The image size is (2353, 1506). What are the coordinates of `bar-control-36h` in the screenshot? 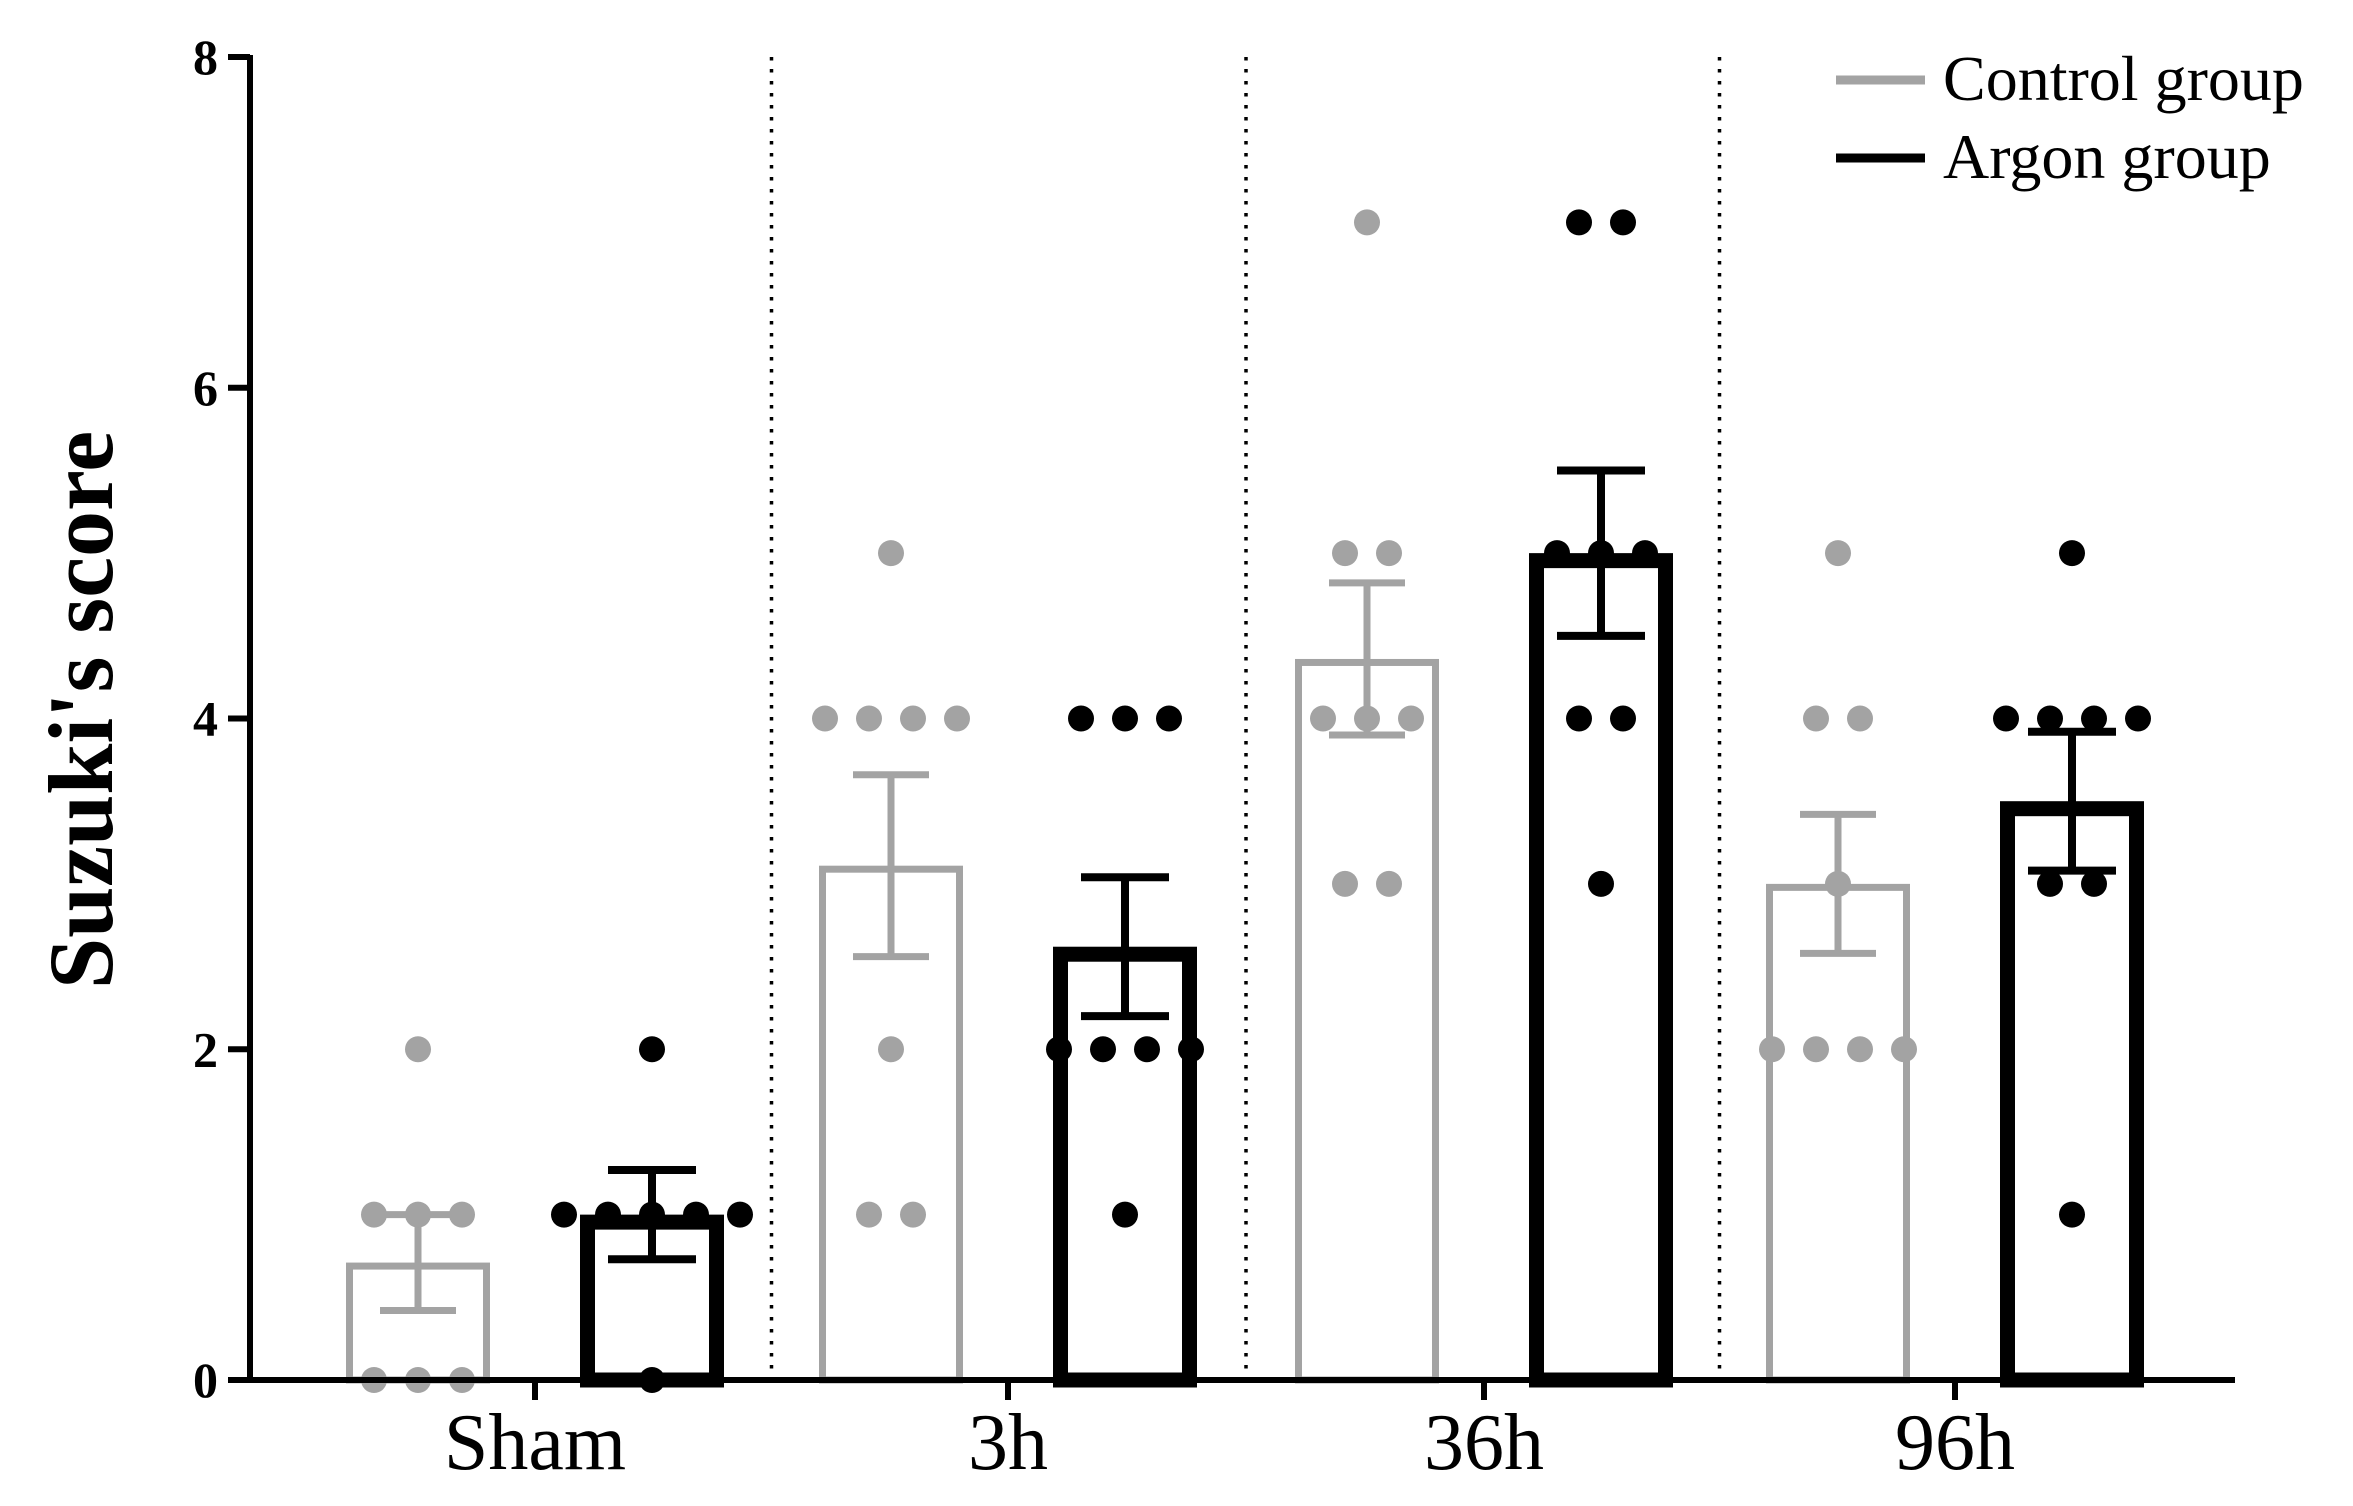 It's located at (1367, 1021).